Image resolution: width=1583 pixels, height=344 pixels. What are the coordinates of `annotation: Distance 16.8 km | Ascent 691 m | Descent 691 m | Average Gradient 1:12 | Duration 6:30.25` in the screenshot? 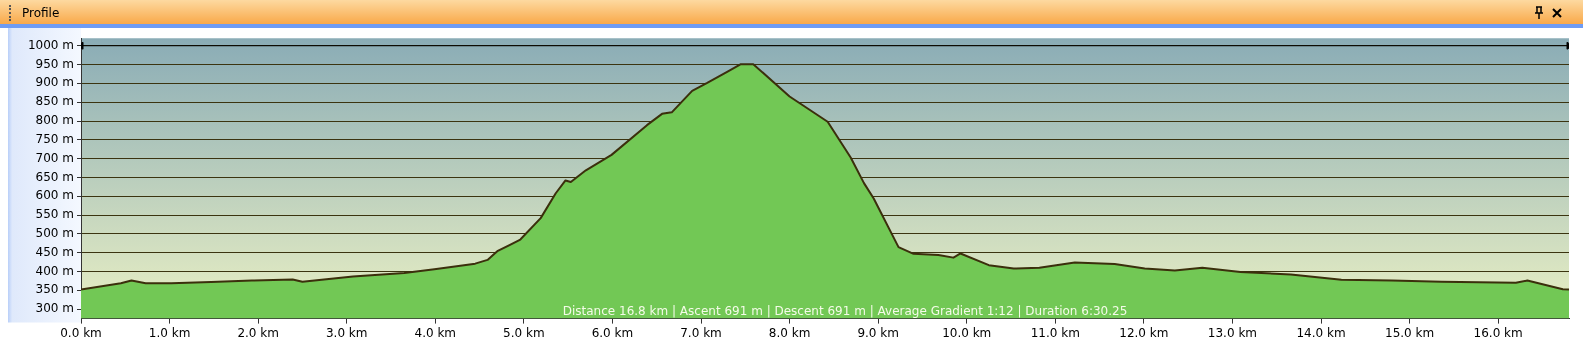 It's located at (845, 310).